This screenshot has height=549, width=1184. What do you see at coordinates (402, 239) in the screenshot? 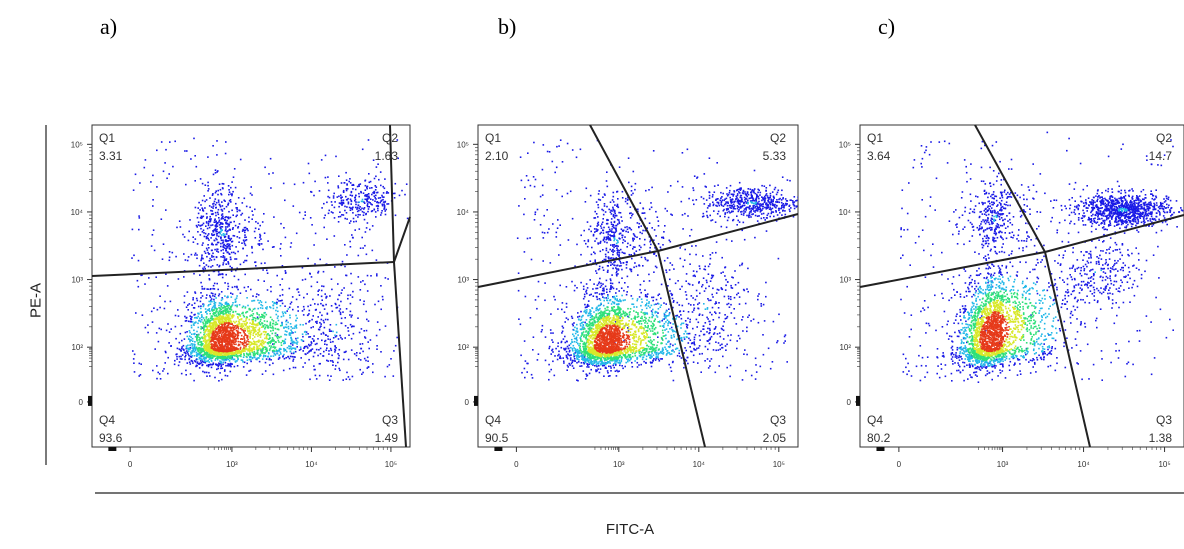
I see `gate-line-right` at bounding box center [402, 239].